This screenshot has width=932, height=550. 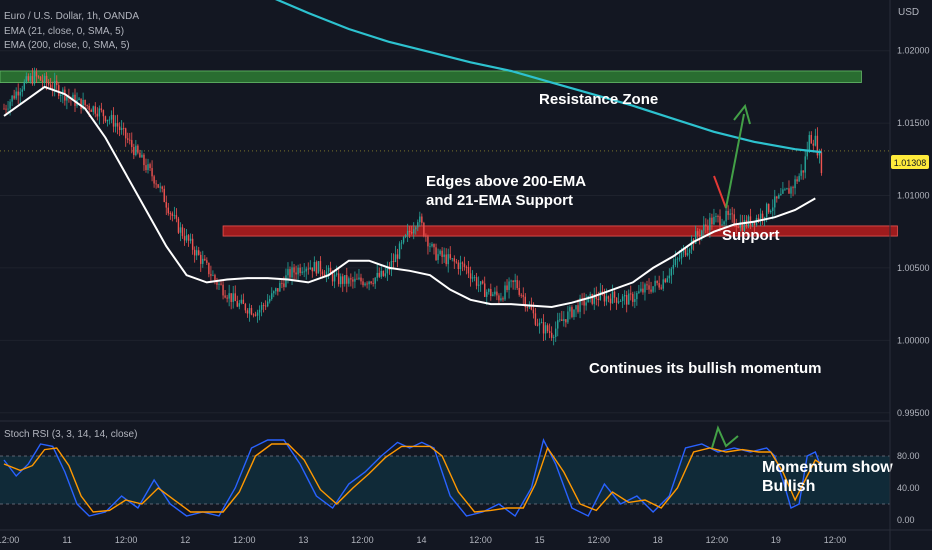 What do you see at coordinates (499, 200) in the screenshot?
I see `edges-label-line2: and 21-EMA Support` at bounding box center [499, 200].